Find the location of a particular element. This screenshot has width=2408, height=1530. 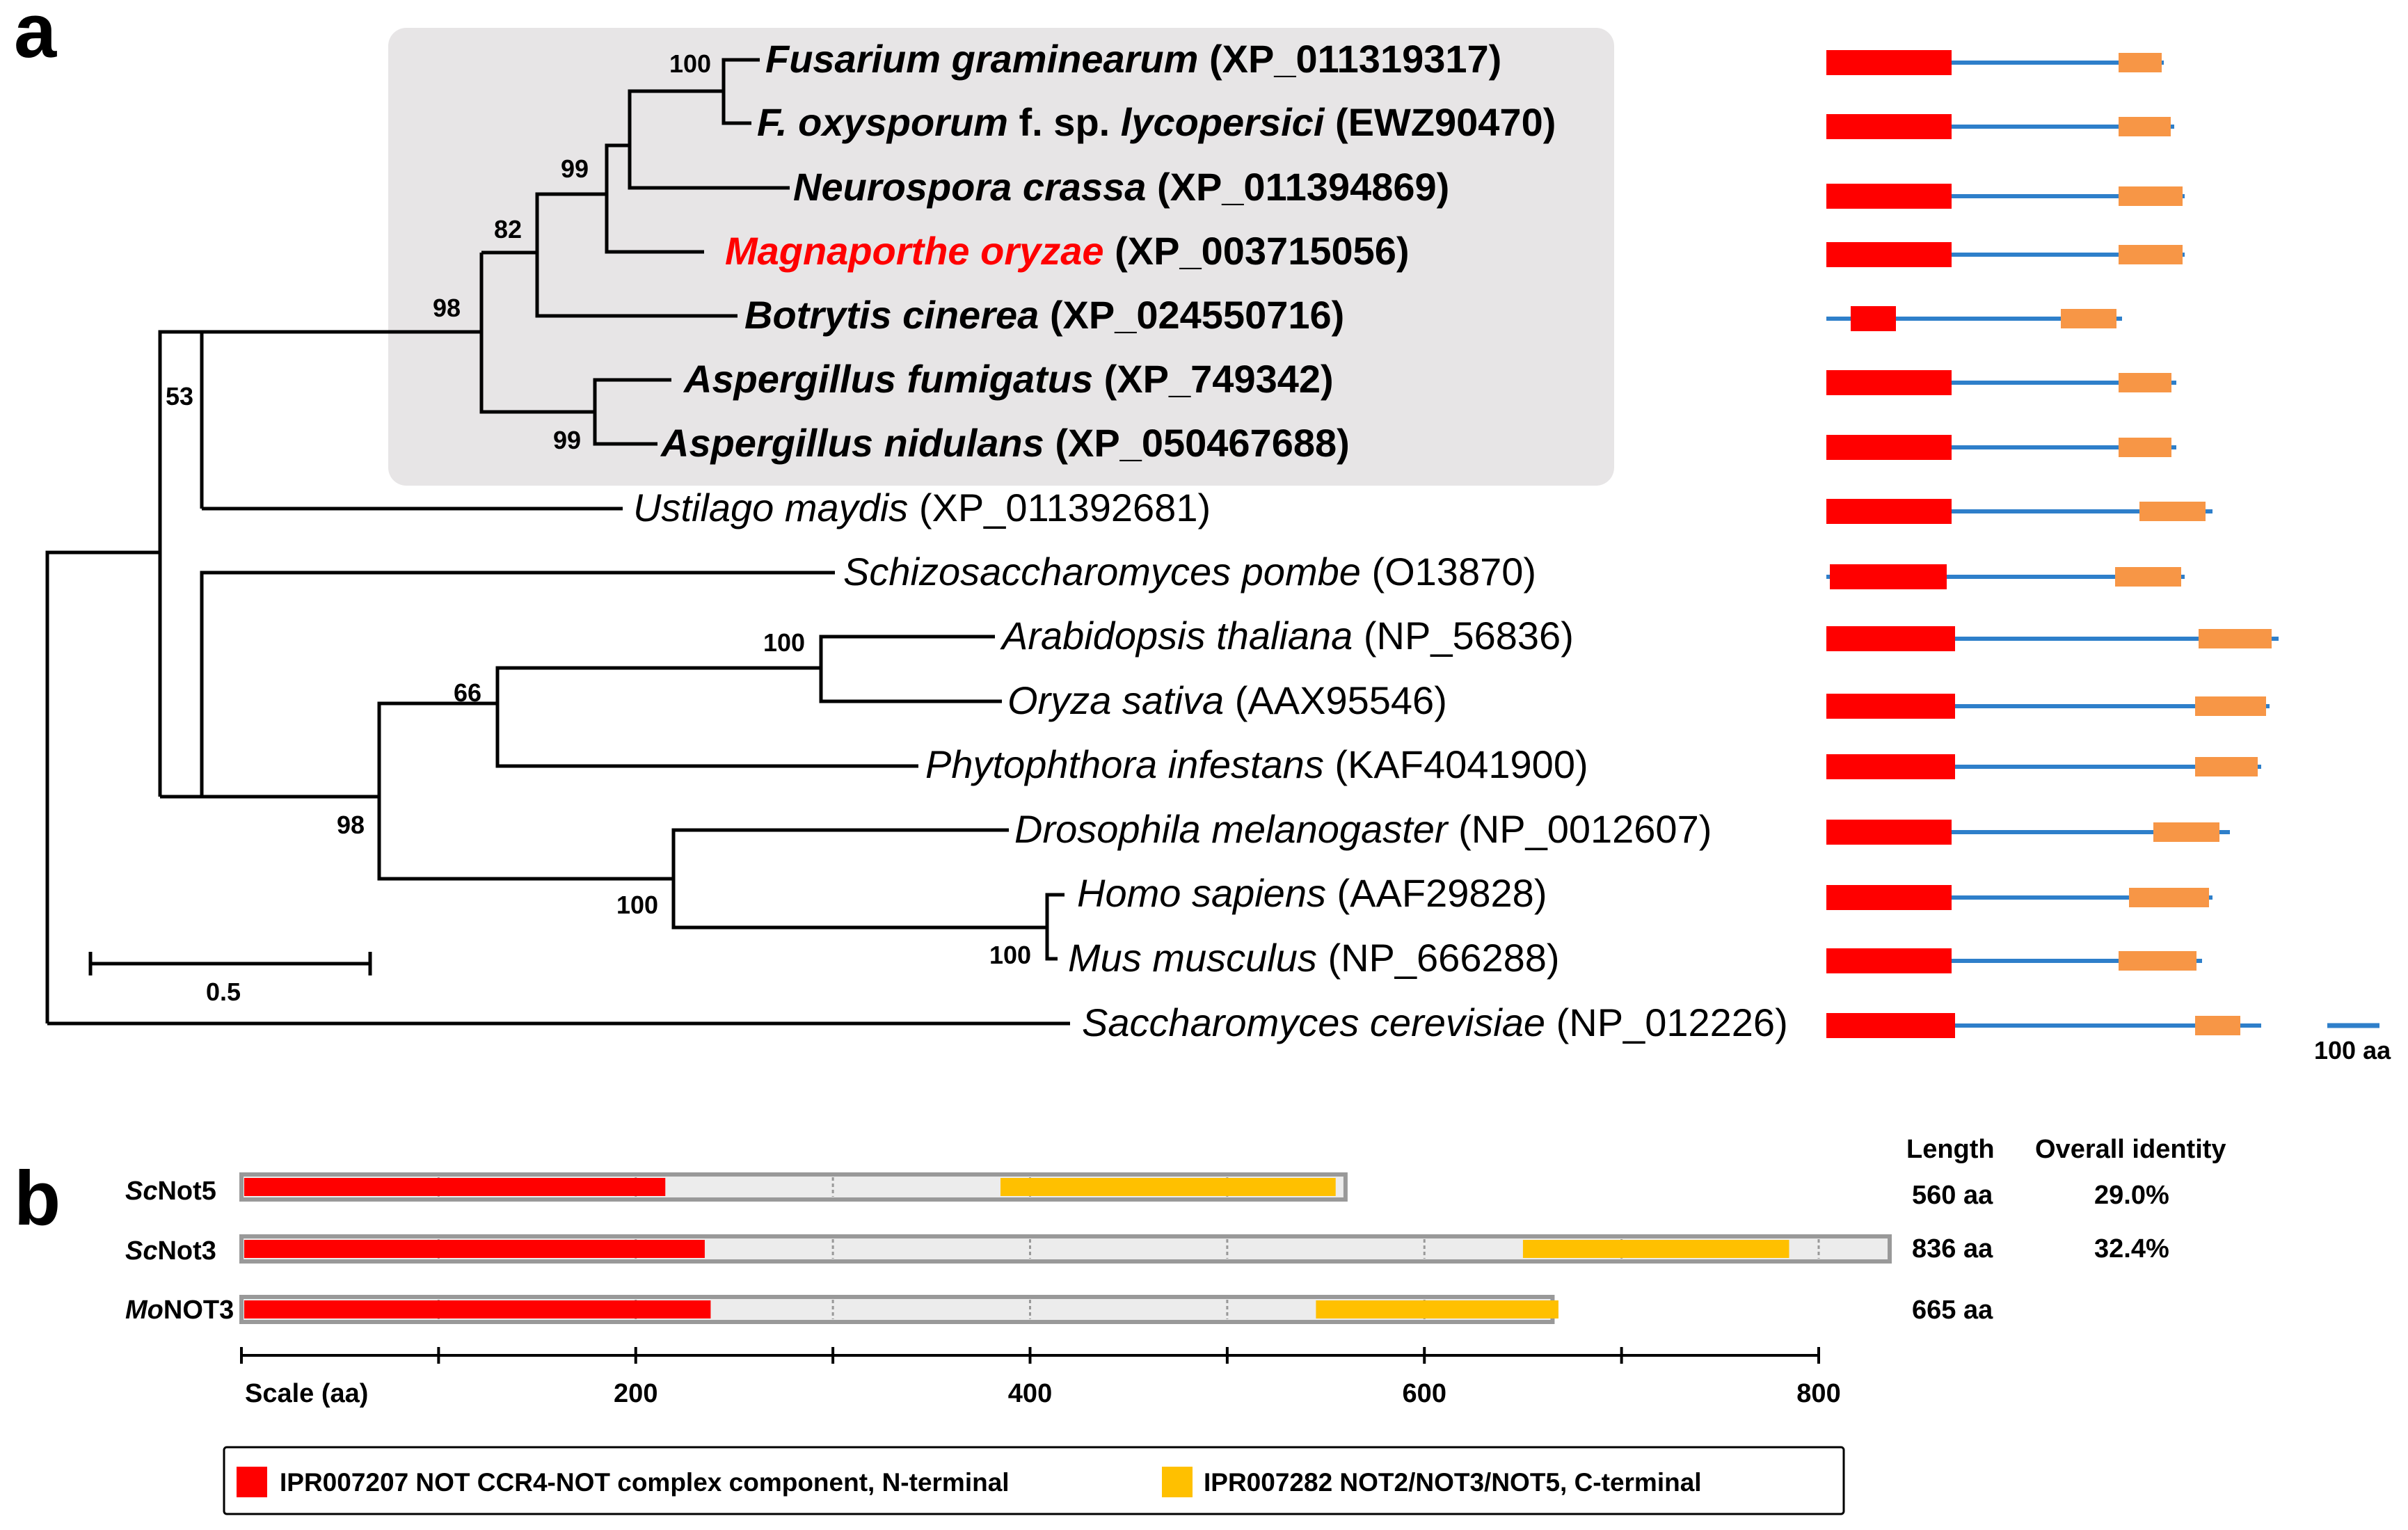

legend-box is located at coordinates (1034, 1480).